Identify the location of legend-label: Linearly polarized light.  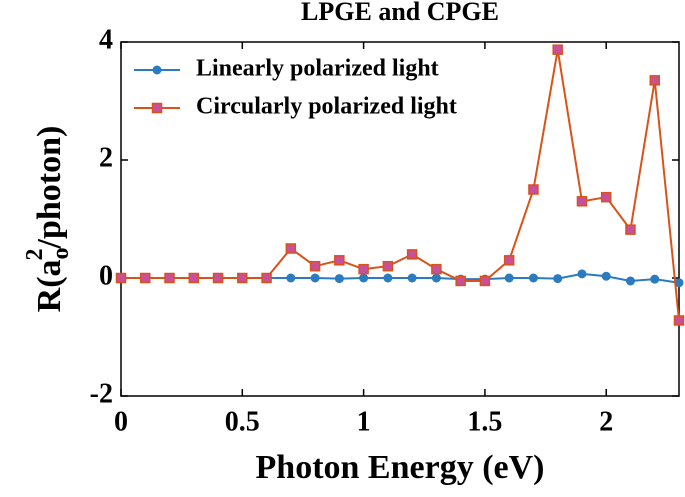
(317, 69).